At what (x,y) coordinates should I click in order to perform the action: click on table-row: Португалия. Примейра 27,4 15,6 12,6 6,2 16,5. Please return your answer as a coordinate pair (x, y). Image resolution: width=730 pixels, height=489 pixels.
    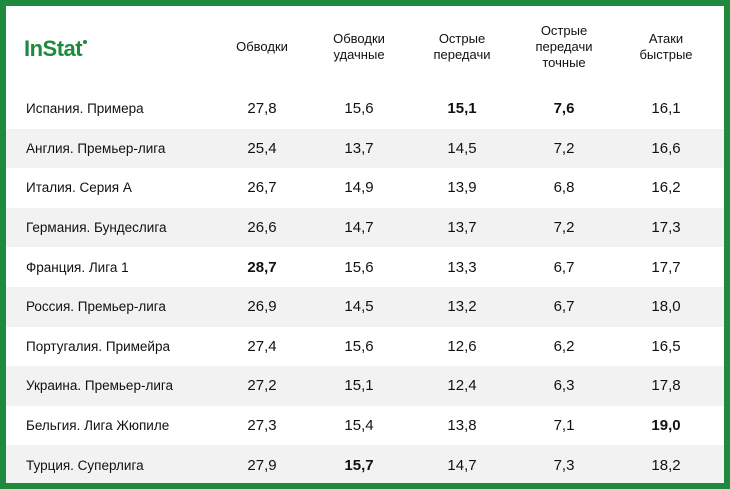
    Looking at the image, I should click on (365, 347).